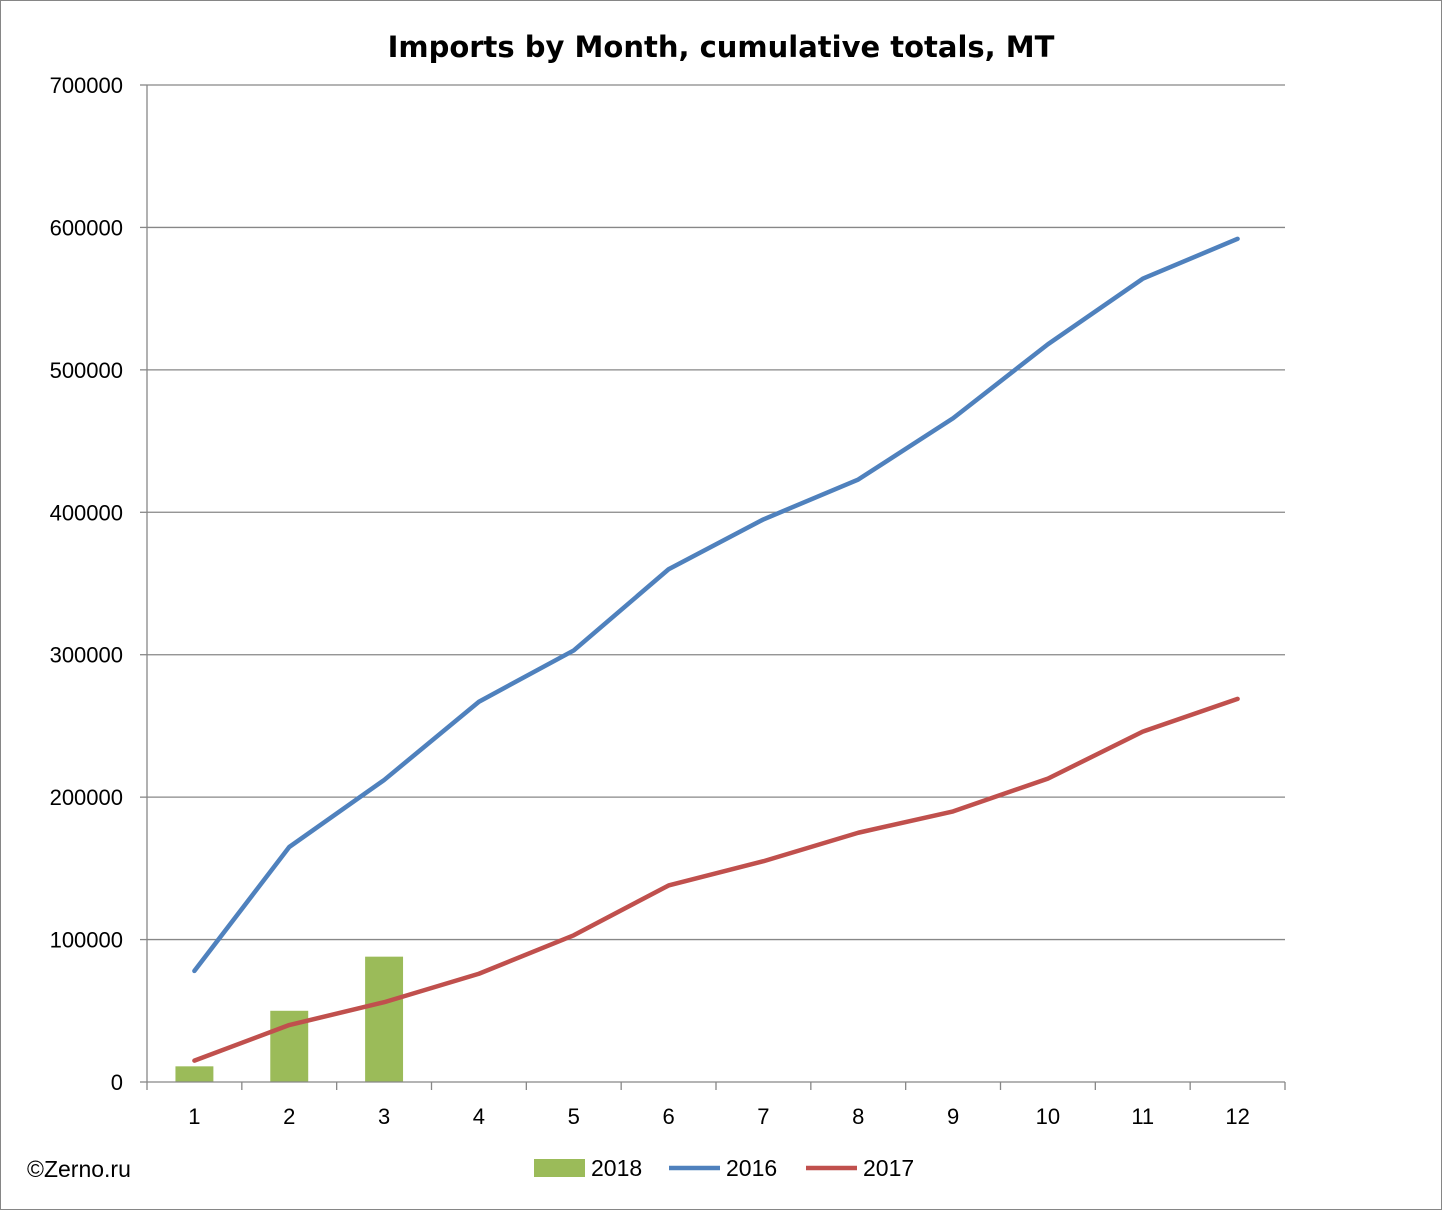  I want to click on x-tick-label: 2, so click(289, 1116).